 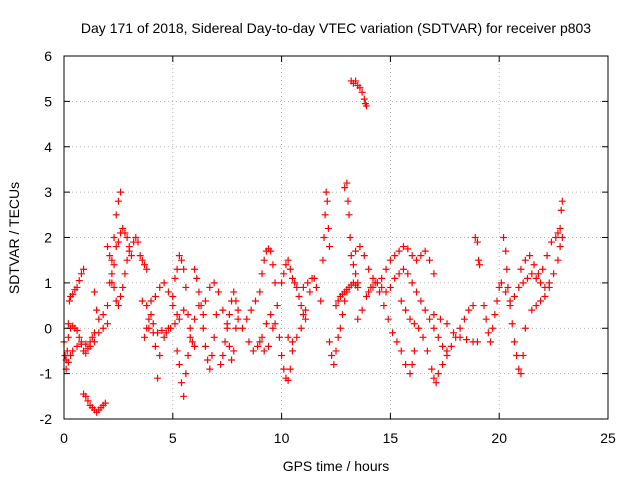 I want to click on y-tick-label: -2, so click(x=46, y=419).